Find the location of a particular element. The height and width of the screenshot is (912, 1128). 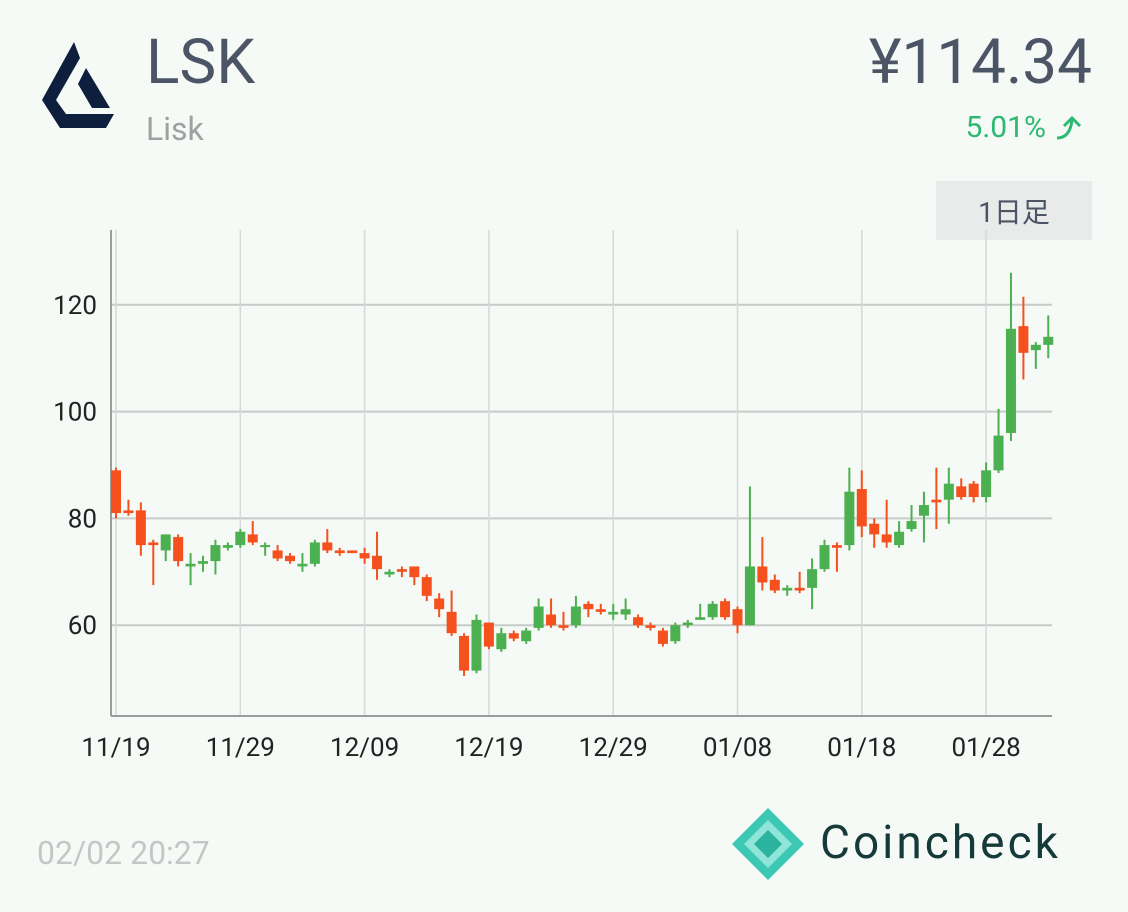

y-tick-label: 80 is located at coordinates (82, 519).